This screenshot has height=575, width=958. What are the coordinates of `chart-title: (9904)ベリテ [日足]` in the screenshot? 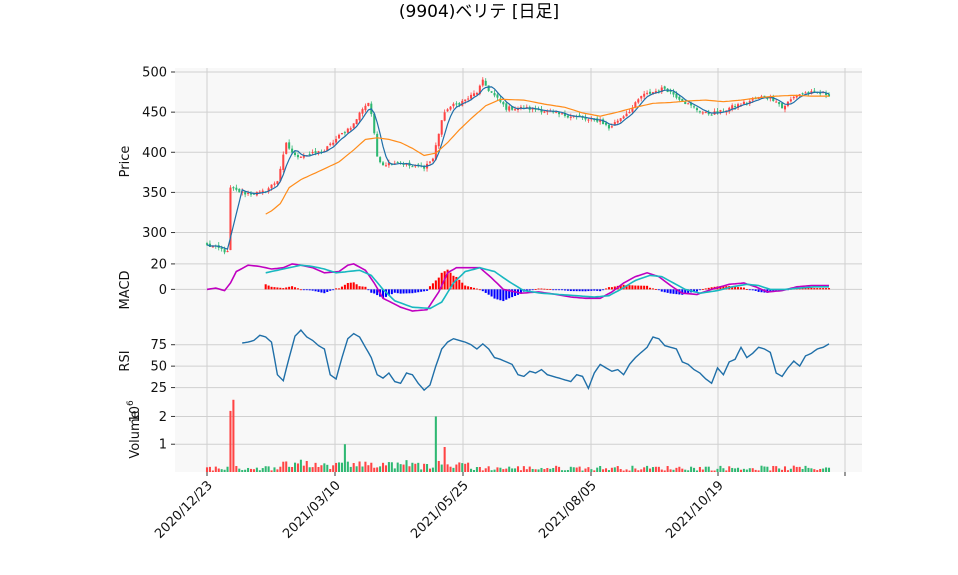 It's located at (479, 12).